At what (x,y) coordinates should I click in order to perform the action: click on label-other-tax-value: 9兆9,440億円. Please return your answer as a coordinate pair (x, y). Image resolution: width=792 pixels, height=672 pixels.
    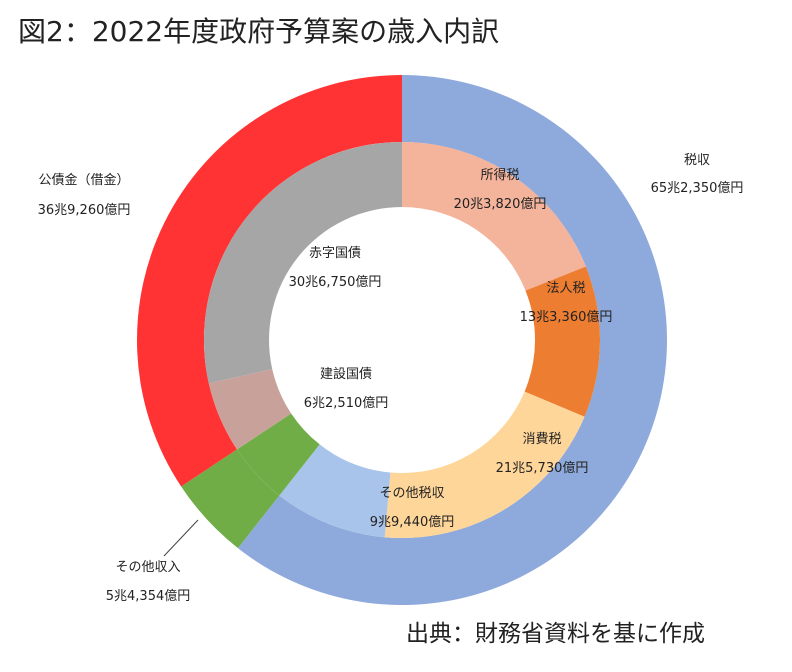
    Looking at the image, I should click on (412, 522).